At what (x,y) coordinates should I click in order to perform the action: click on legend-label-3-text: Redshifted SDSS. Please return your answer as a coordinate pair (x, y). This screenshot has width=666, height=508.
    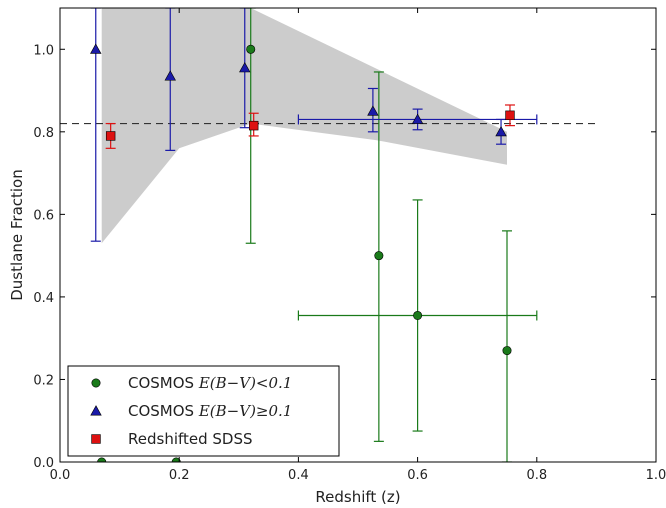
    Looking at the image, I should click on (190, 439).